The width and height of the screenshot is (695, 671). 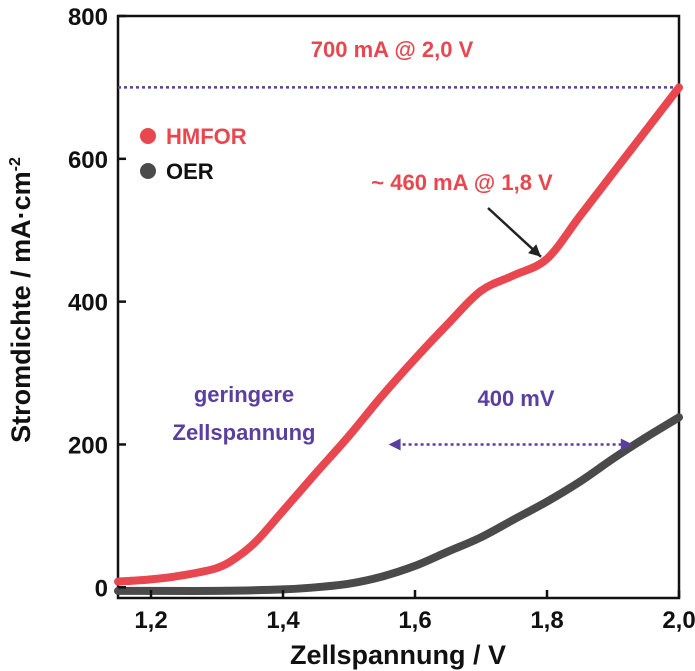 What do you see at coordinates (244, 432) in the screenshot?
I see `annotation-zellspannung: Zellspannung` at bounding box center [244, 432].